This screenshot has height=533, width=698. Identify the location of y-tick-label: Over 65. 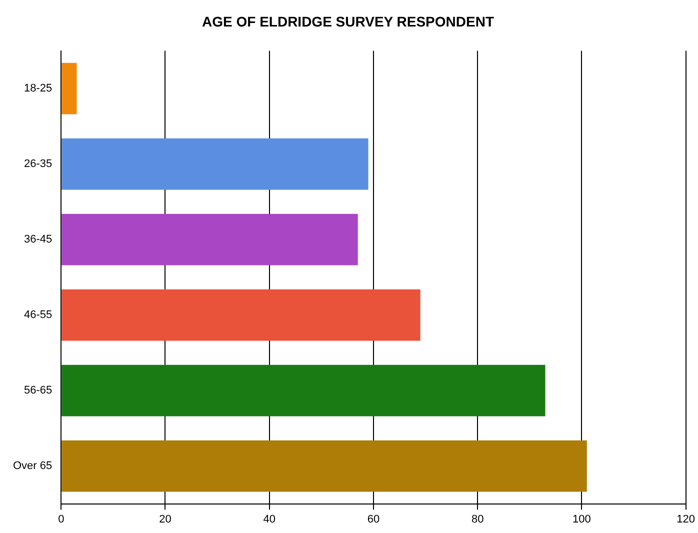
(32, 466).